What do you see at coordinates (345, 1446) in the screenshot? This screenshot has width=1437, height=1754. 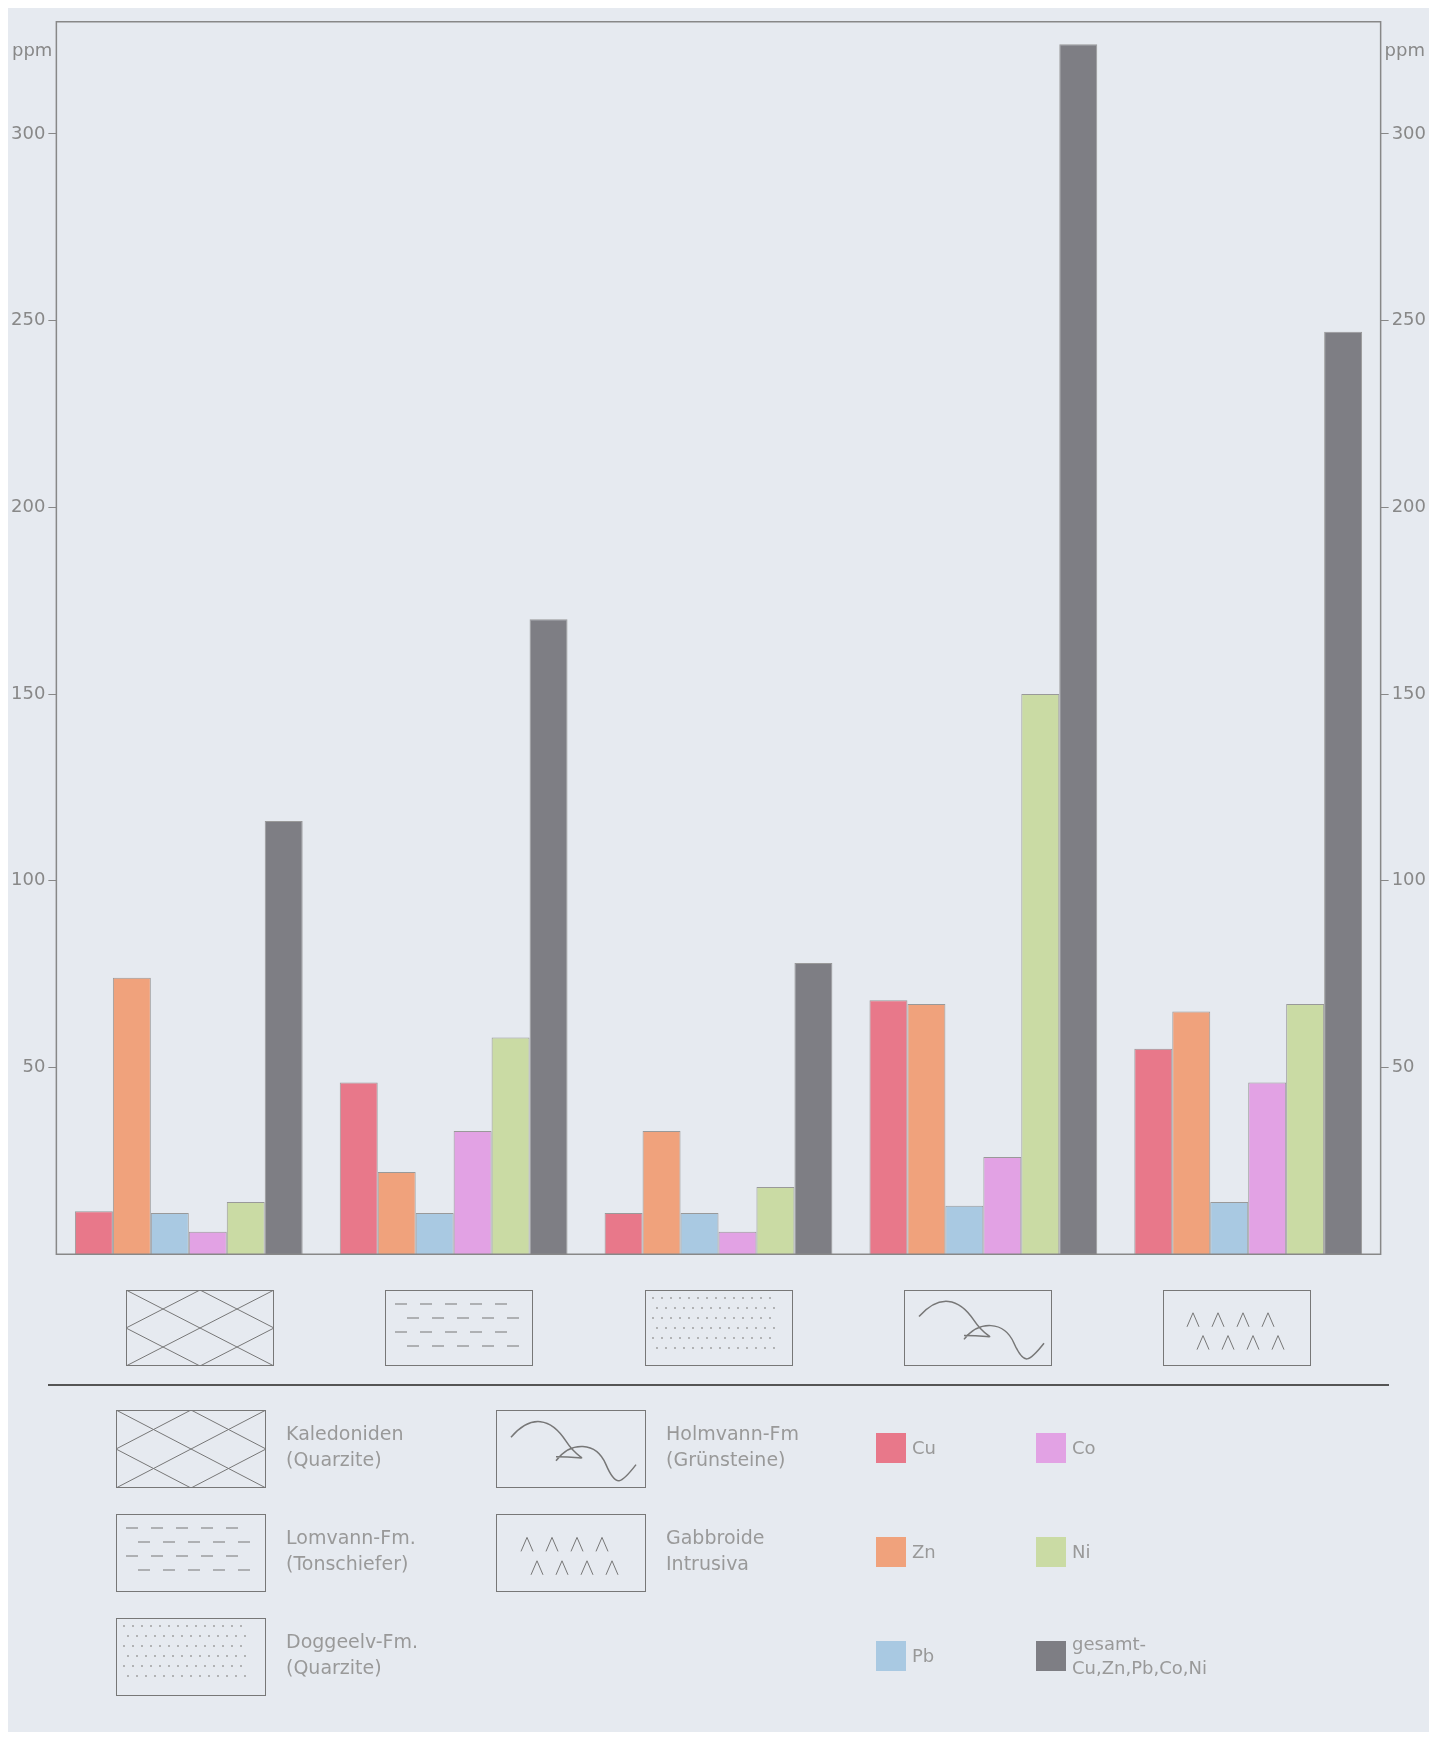 I see `text: Kaledoniden (Quarzite)` at bounding box center [345, 1446].